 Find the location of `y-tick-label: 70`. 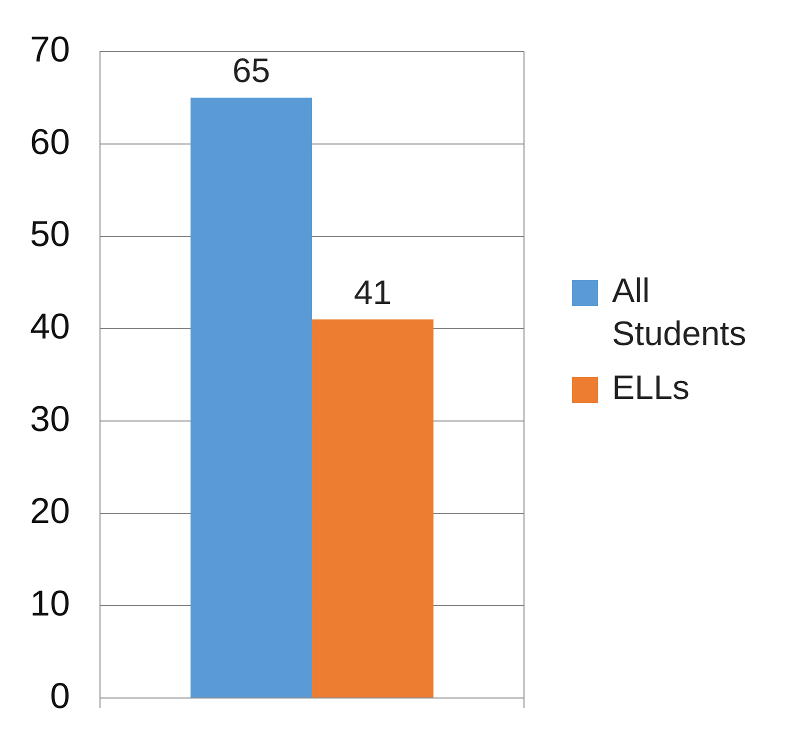

y-tick-label: 70 is located at coordinates (50, 49).